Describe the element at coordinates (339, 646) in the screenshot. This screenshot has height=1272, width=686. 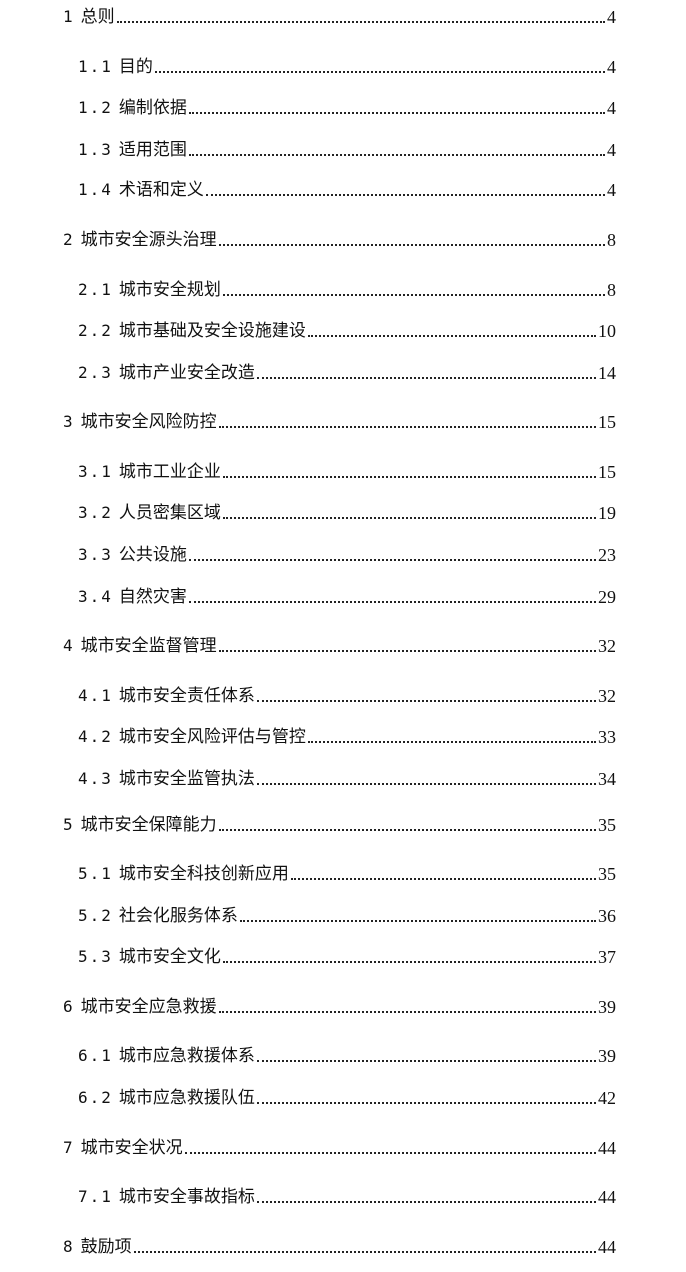
I see `toc-chapter-entry: 4 城市安全监督管理 32` at that location.